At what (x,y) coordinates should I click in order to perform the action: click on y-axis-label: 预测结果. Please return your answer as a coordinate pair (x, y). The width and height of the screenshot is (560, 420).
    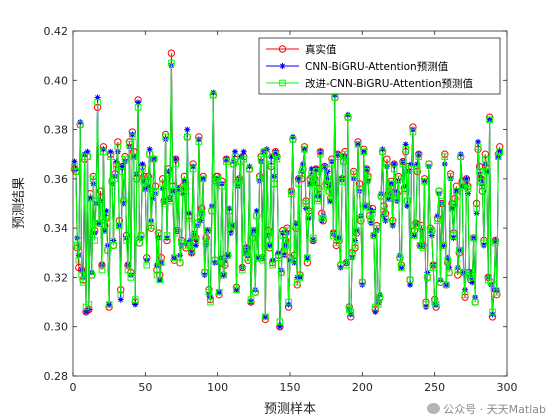
    Looking at the image, I should click on (19, 203).